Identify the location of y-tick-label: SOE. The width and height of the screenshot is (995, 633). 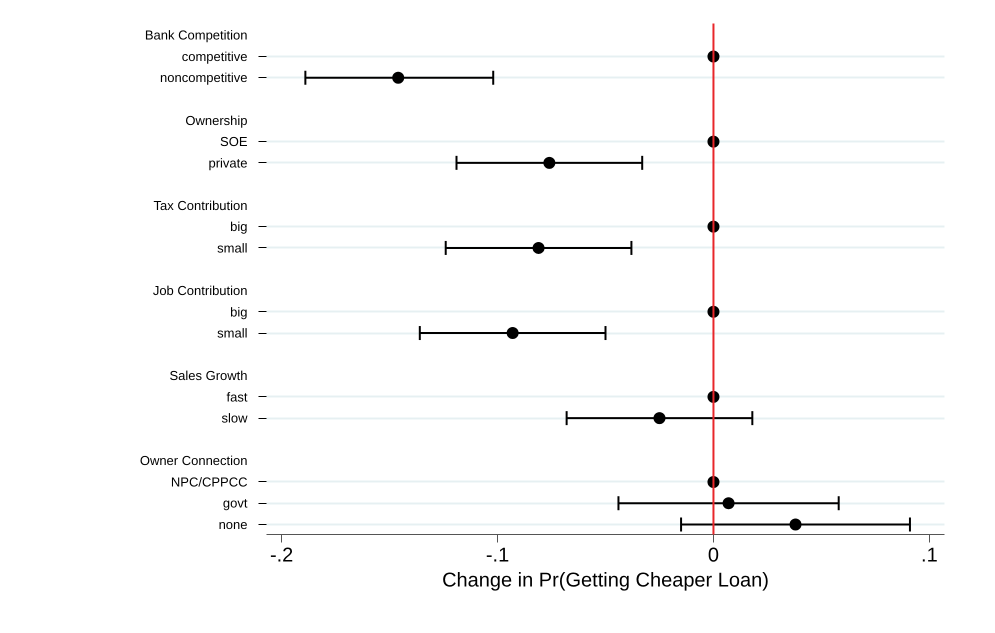
(234, 142).